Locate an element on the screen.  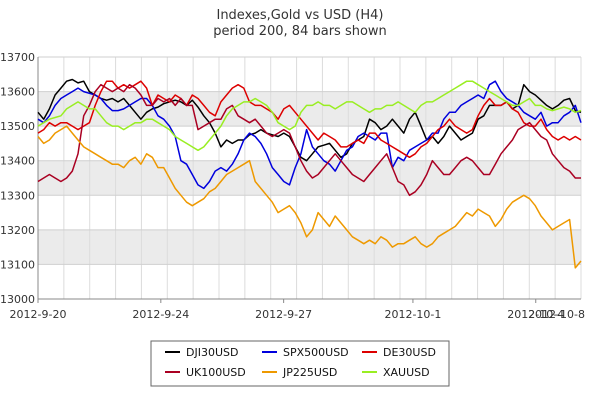
x-tick-label: 2012-10-1 is located at coordinates (412, 314).